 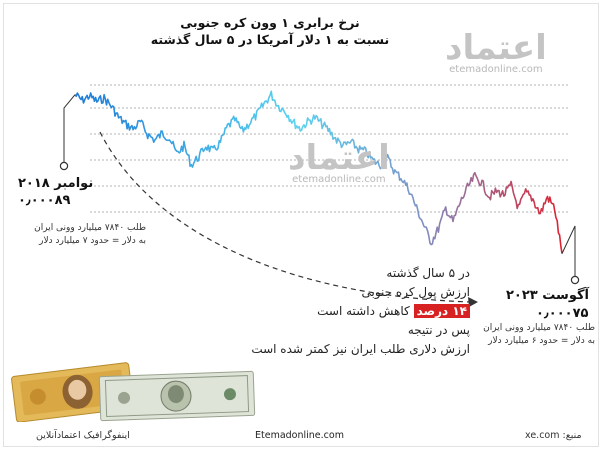 I want to click on explanation-line-5: ارزش دلاری طلب ایران نیز کمتر شده است, so click(x=360, y=349).